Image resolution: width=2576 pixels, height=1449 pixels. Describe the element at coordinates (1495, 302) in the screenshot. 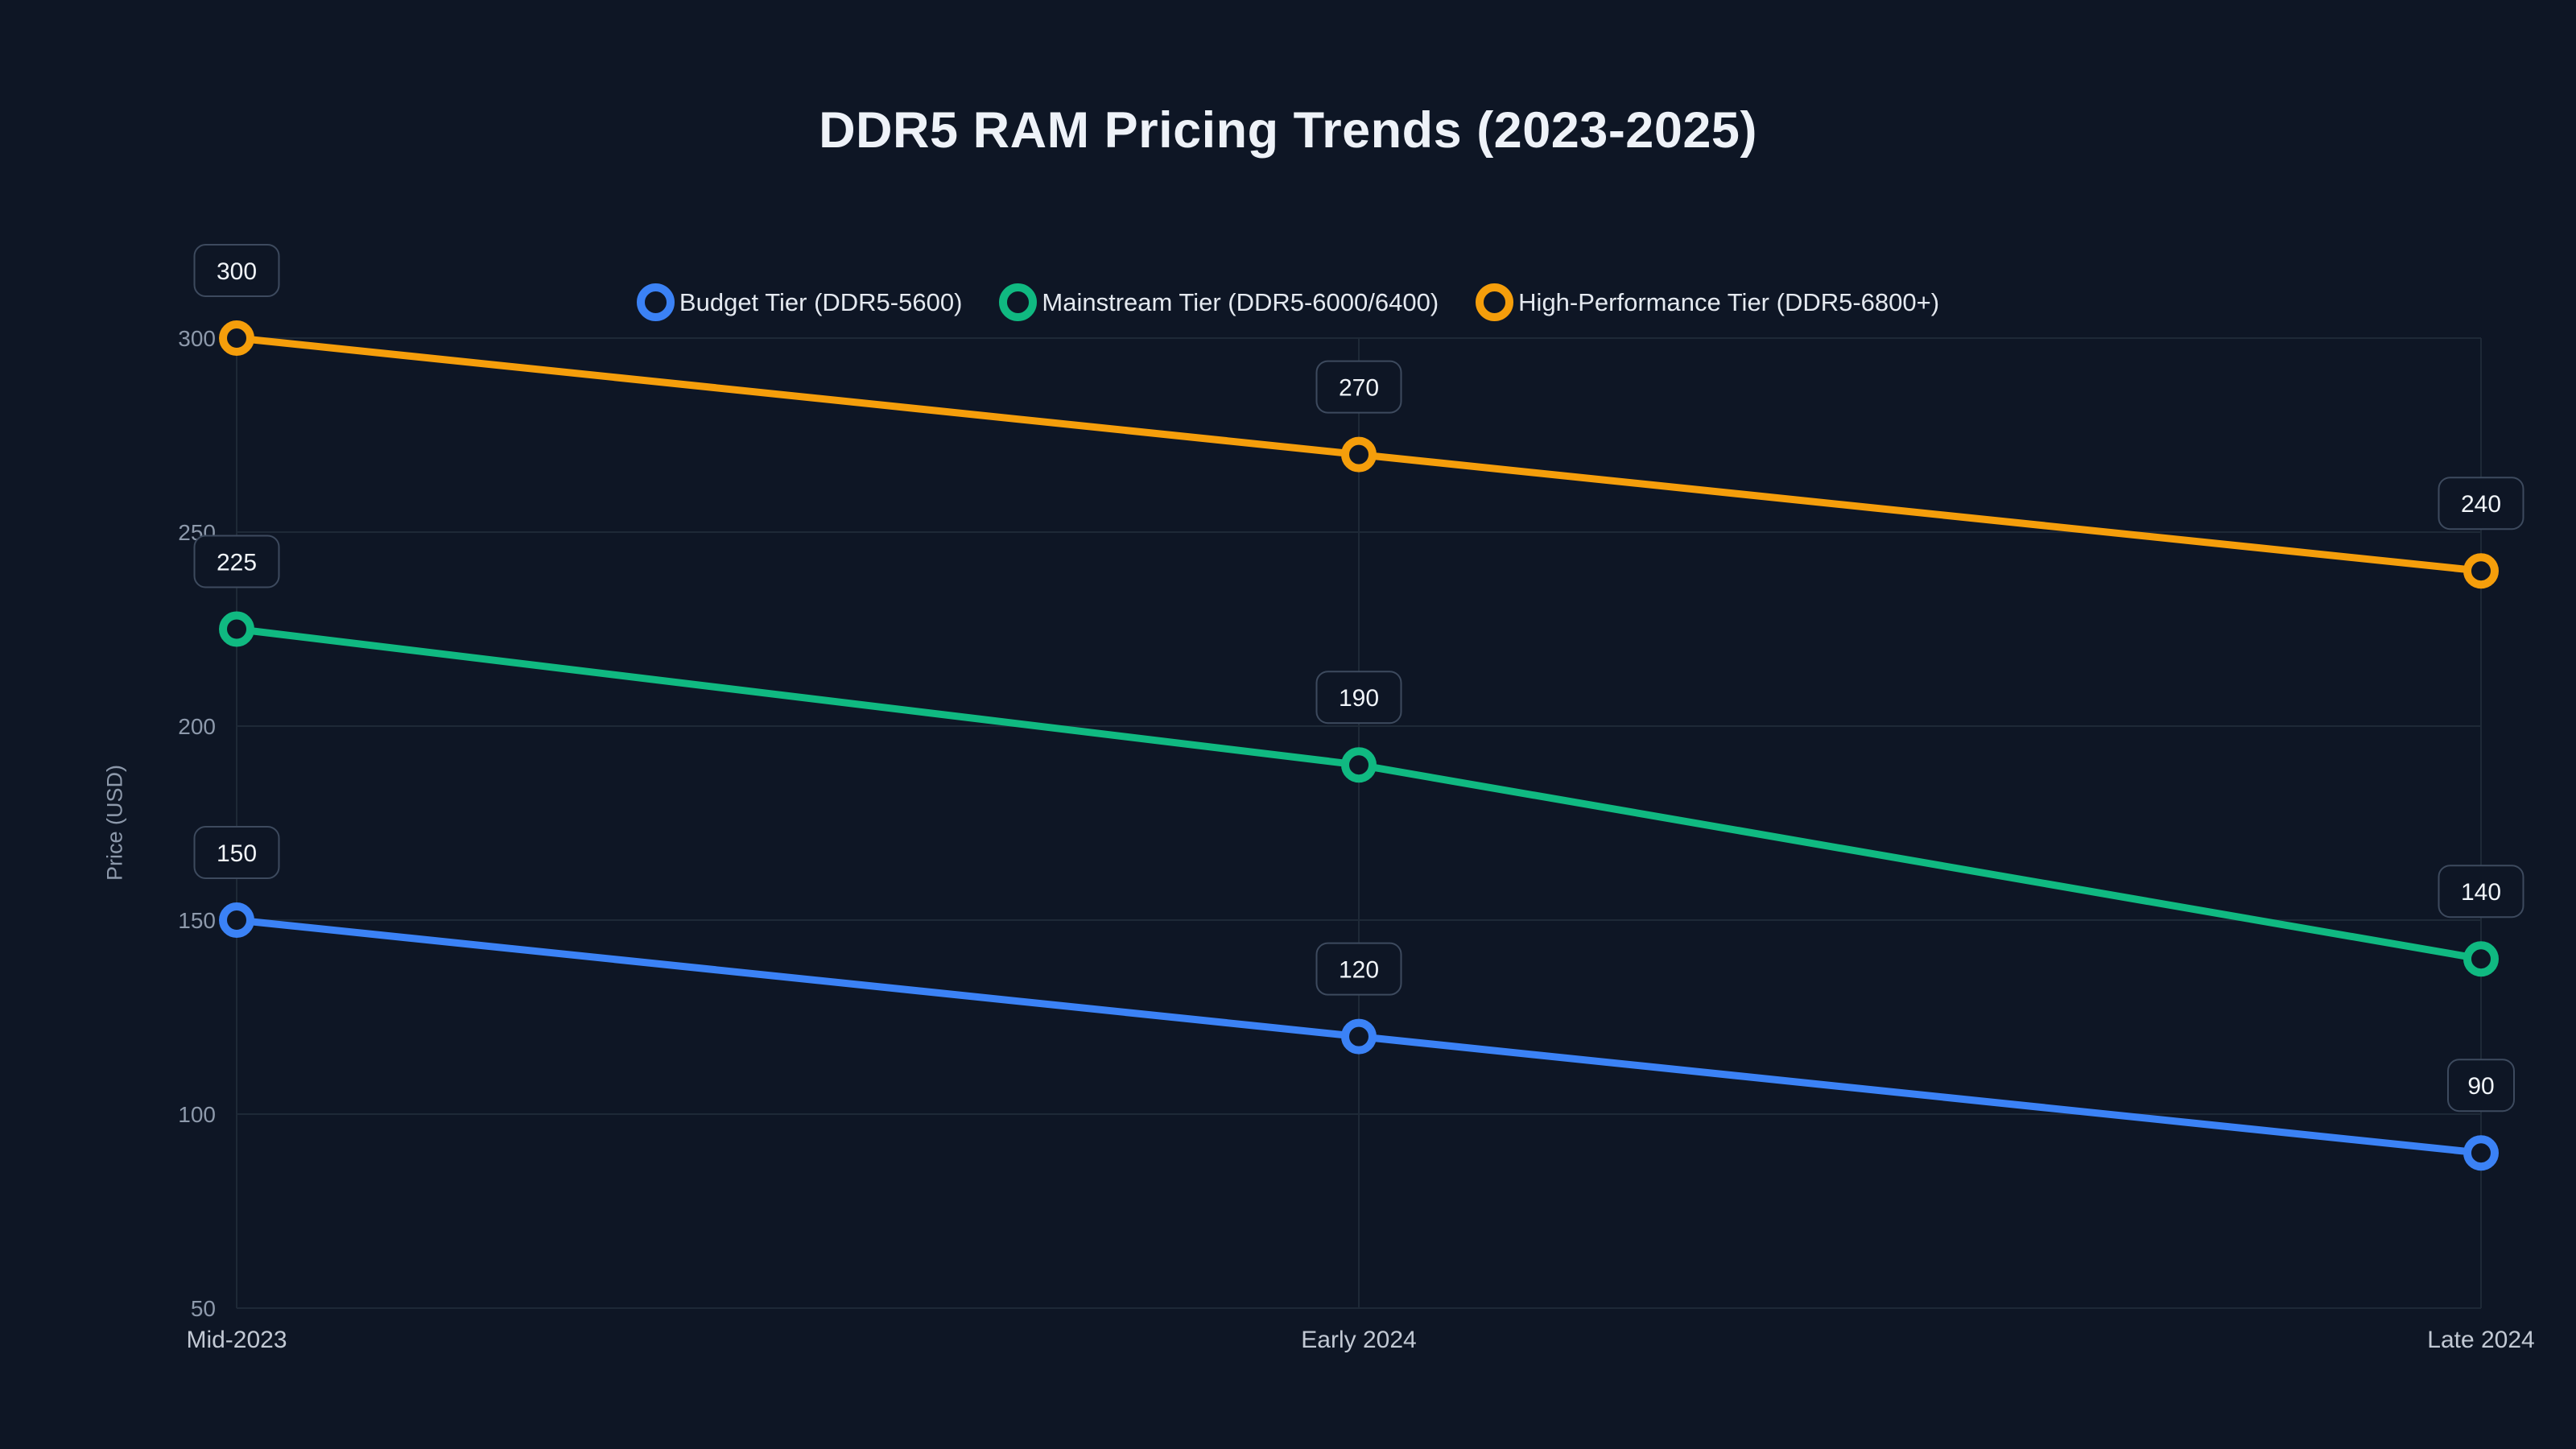

I see `legend-marker-high-performance-icon` at that location.